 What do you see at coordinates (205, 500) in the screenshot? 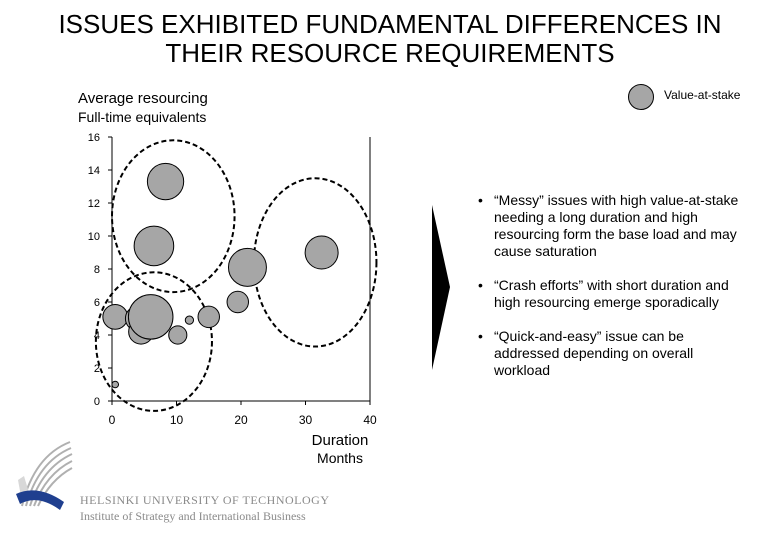
I see `university-name: HELSINKI UNIVERSITY OF TECHNOLOGY` at bounding box center [205, 500].